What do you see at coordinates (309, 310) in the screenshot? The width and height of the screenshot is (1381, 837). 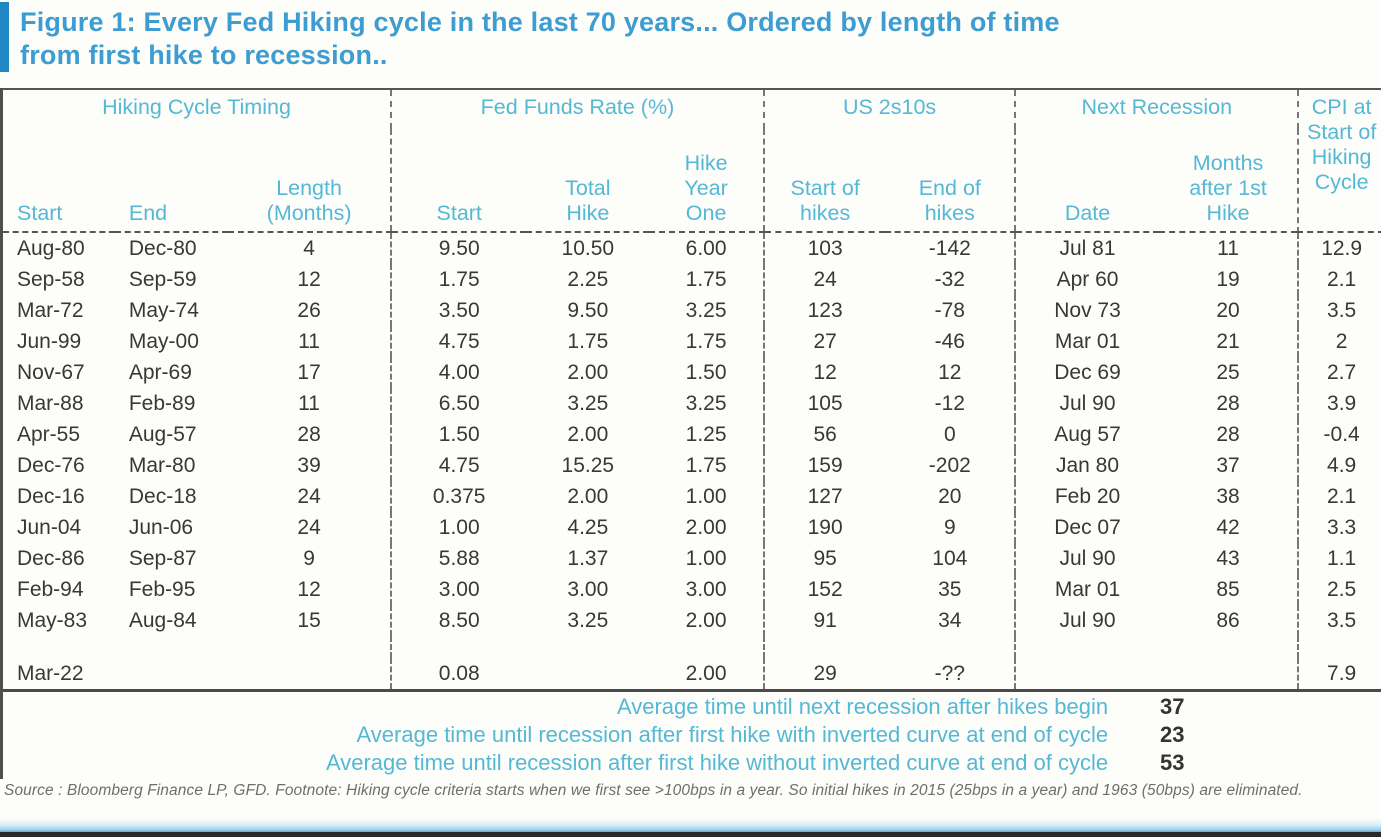 I see `cell: 26` at bounding box center [309, 310].